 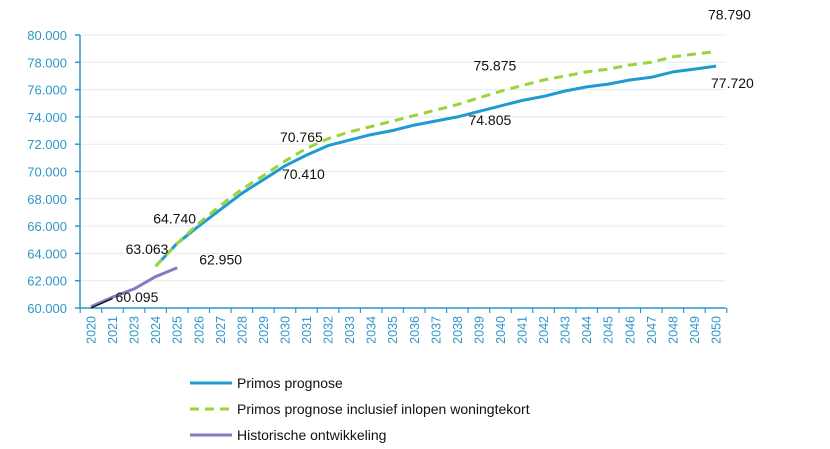 I want to click on x-tick-label: 2025, so click(x=178, y=330).